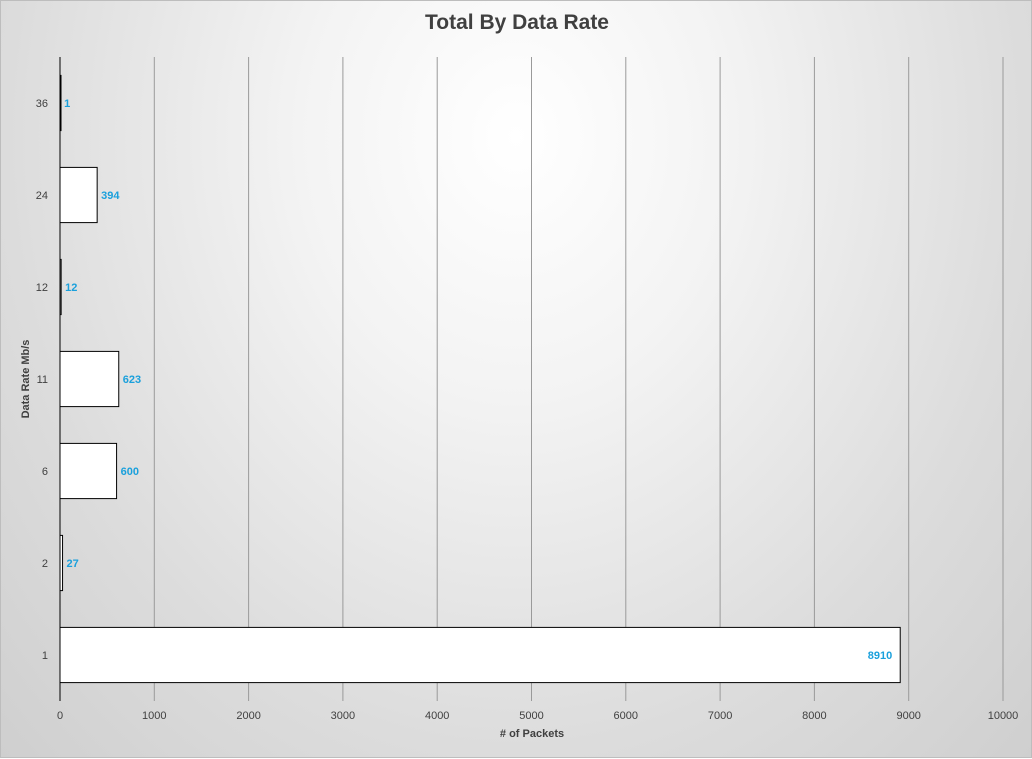  What do you see at coordinates (517, 22) in the screenshot?
I see `chart-title: Total By Data Rate` at bounding box center [517, 22].